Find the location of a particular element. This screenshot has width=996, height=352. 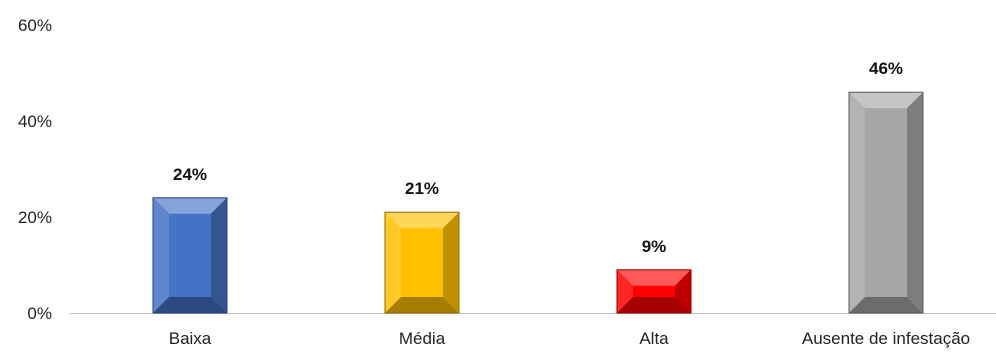

data-label: 24% is located at coordinates (190, 174).